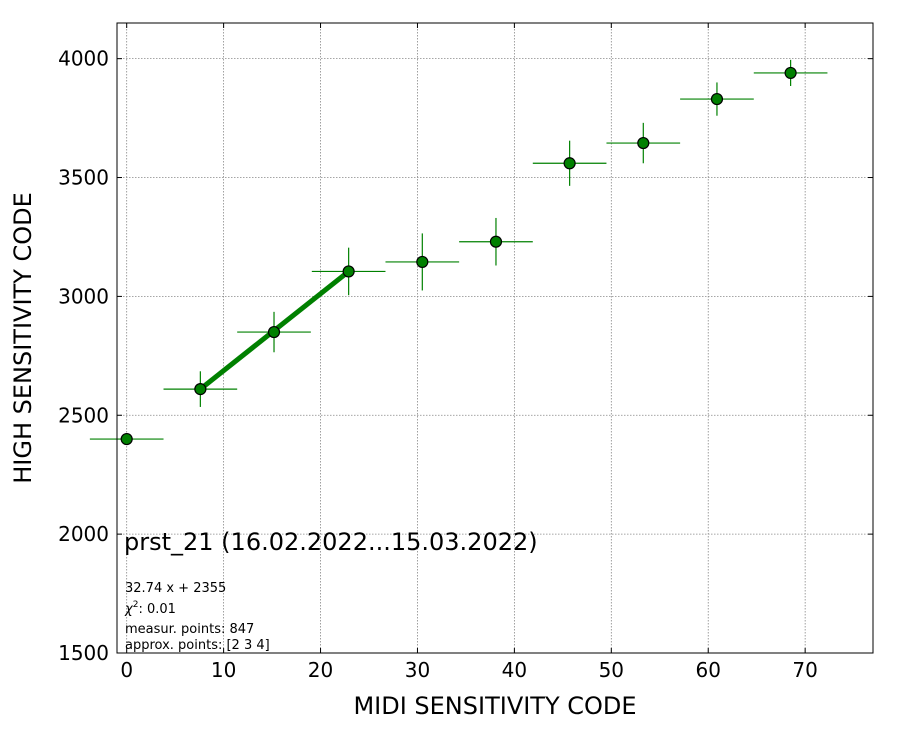  I want to click on x-axis-title: MIDI SENSITIVITY CODE, so click(494, 706).